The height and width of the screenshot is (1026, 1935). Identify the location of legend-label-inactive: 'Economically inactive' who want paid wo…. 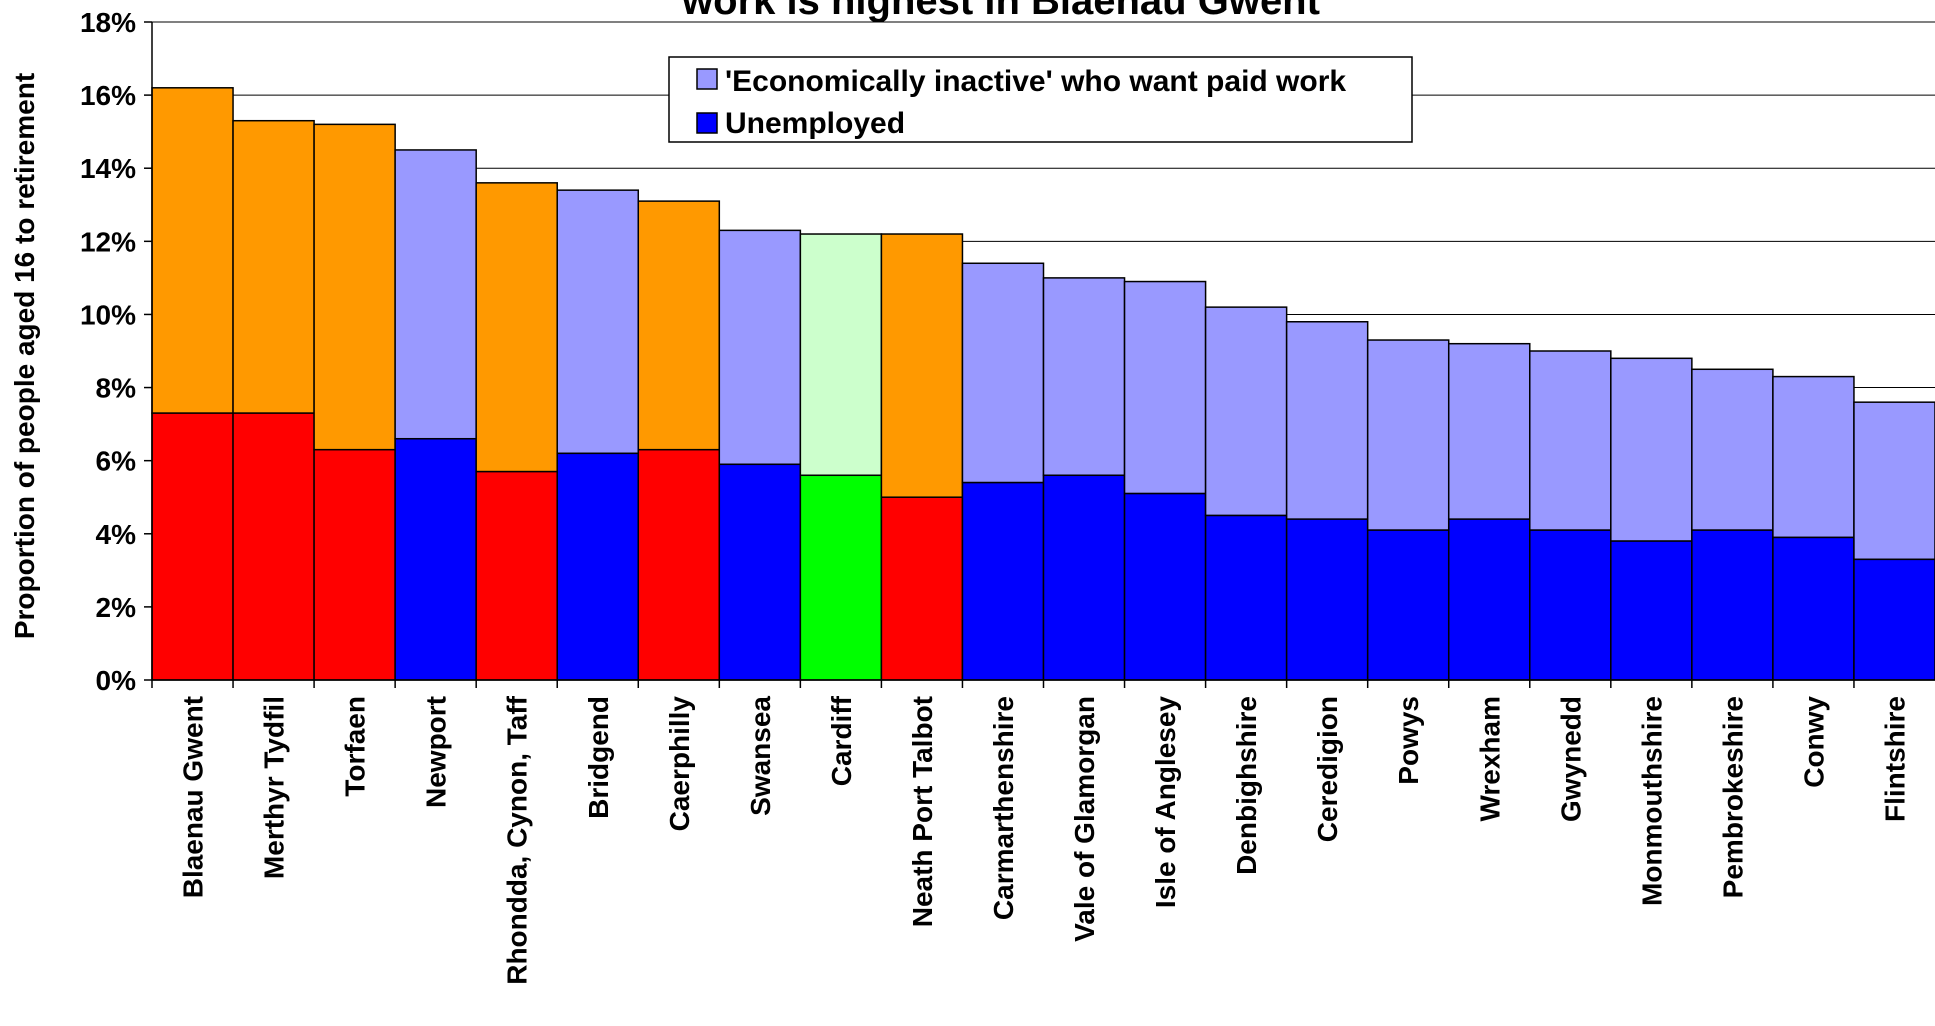
(1035, 81).